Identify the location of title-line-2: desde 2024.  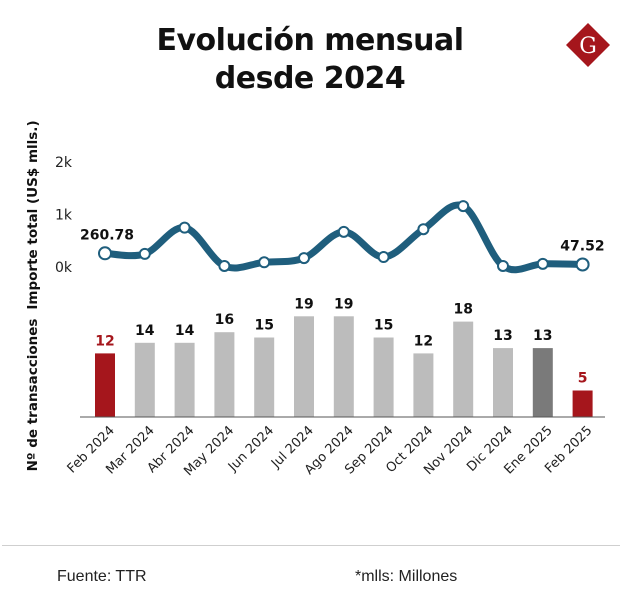
(310, 78).